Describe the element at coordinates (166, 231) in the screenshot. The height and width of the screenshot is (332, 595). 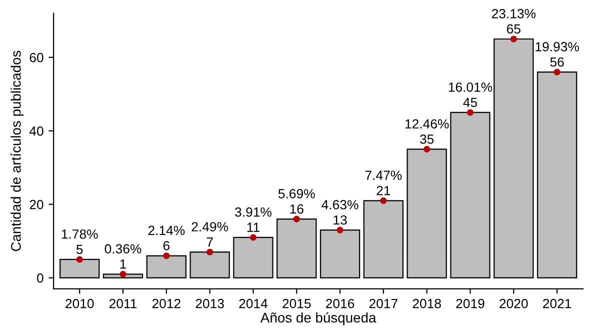
I see `annotation: 2.14%` at that location.